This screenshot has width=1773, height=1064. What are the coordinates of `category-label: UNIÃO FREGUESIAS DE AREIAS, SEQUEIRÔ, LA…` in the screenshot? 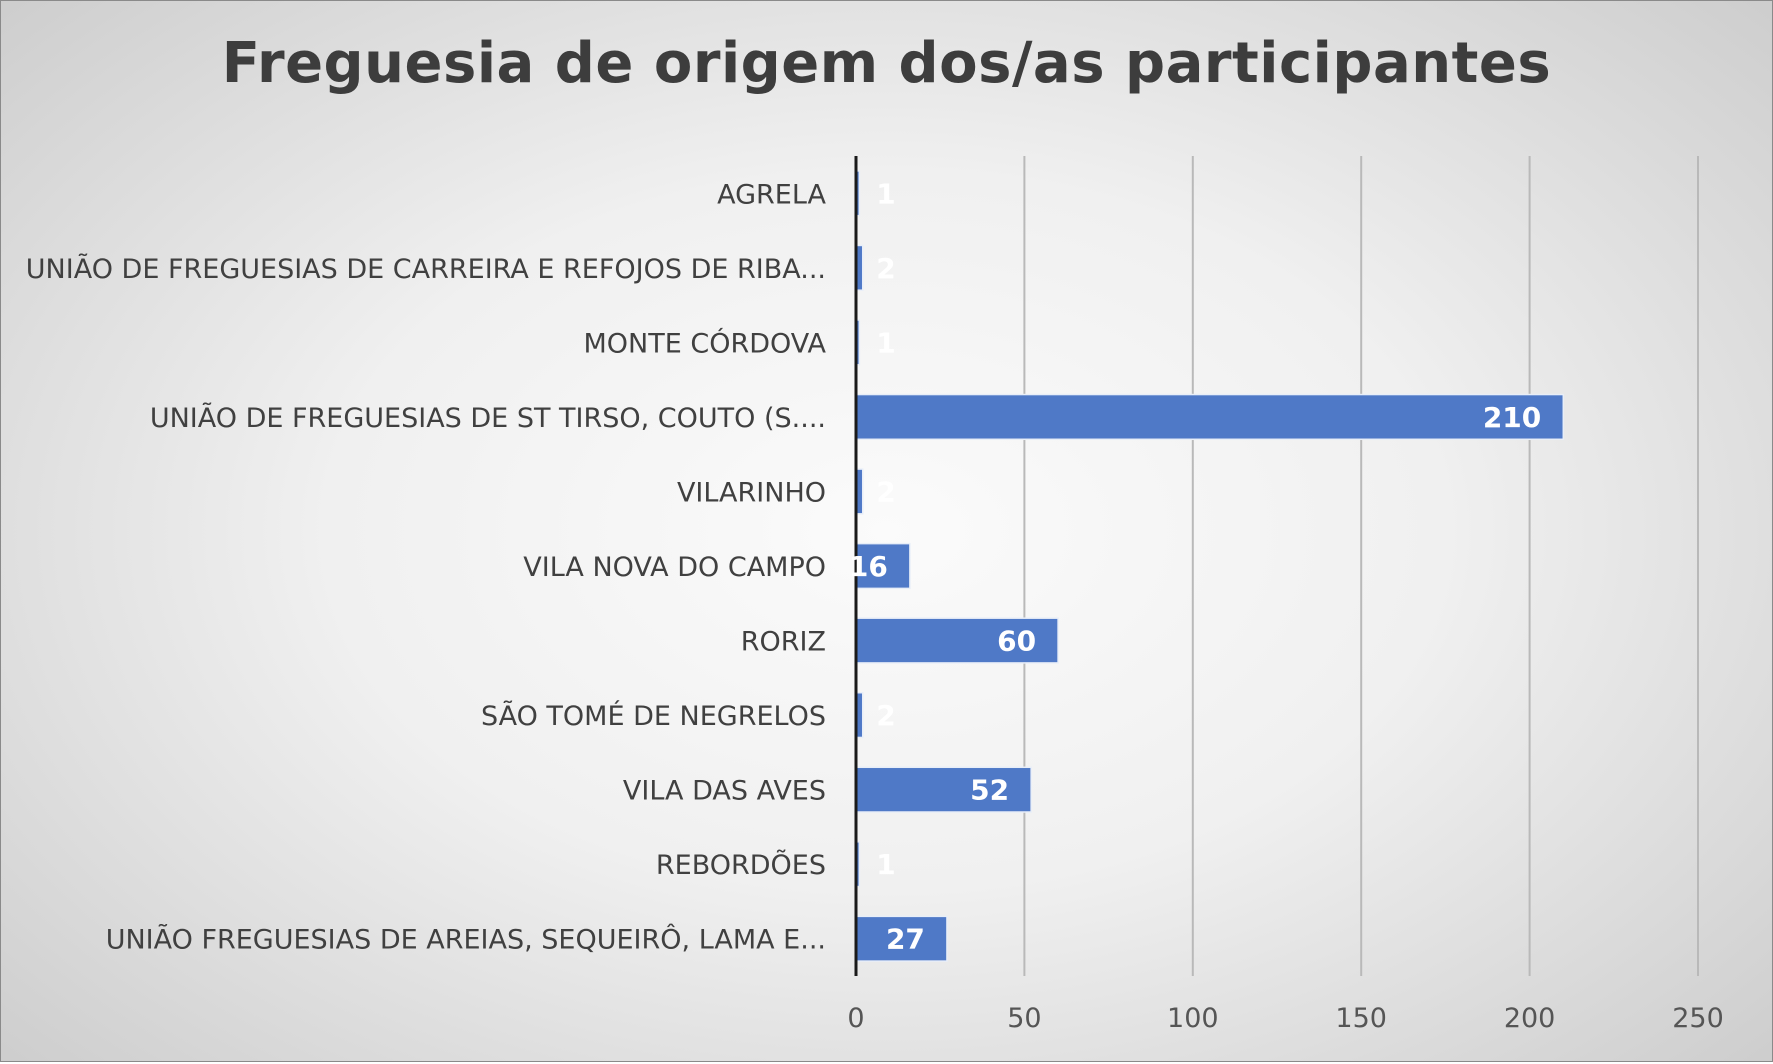 It's located at (466, 940).